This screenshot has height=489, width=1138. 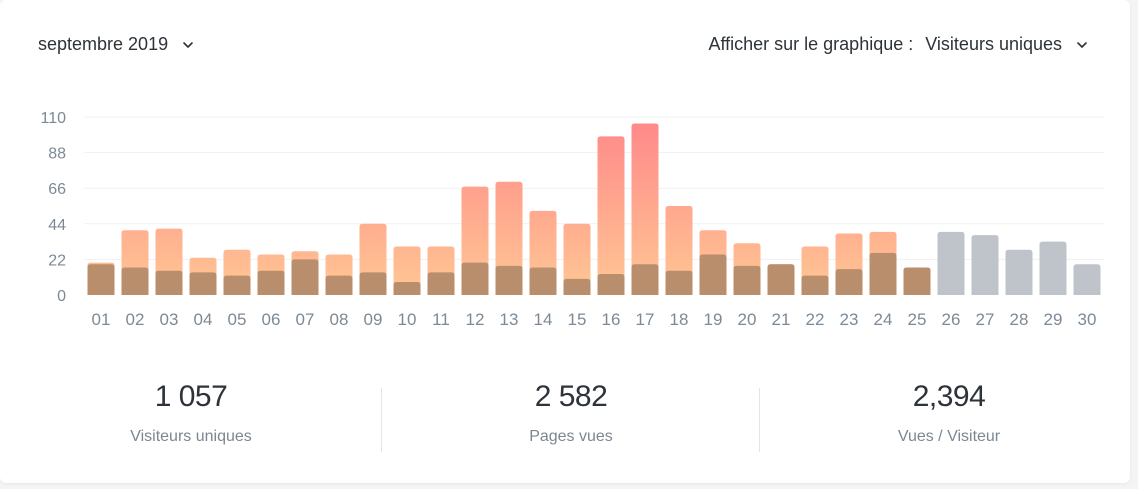 What do you see at coordinates (1087, 319) in the screenshot?
I see `x-tick-label: 30` at bounding box center [1087, 319].